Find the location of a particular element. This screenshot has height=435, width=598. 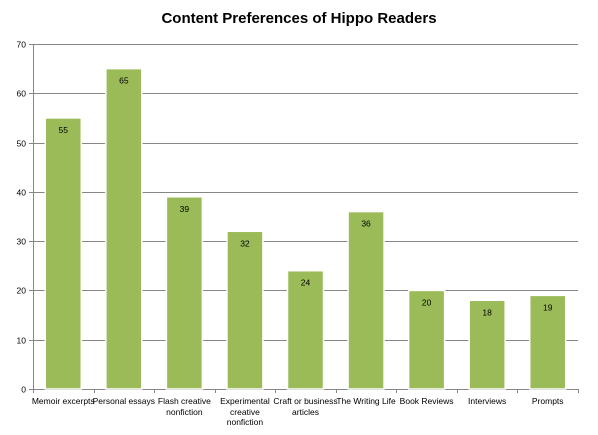

x-tick-label: Personal essays is located at coordinates (124, 401).